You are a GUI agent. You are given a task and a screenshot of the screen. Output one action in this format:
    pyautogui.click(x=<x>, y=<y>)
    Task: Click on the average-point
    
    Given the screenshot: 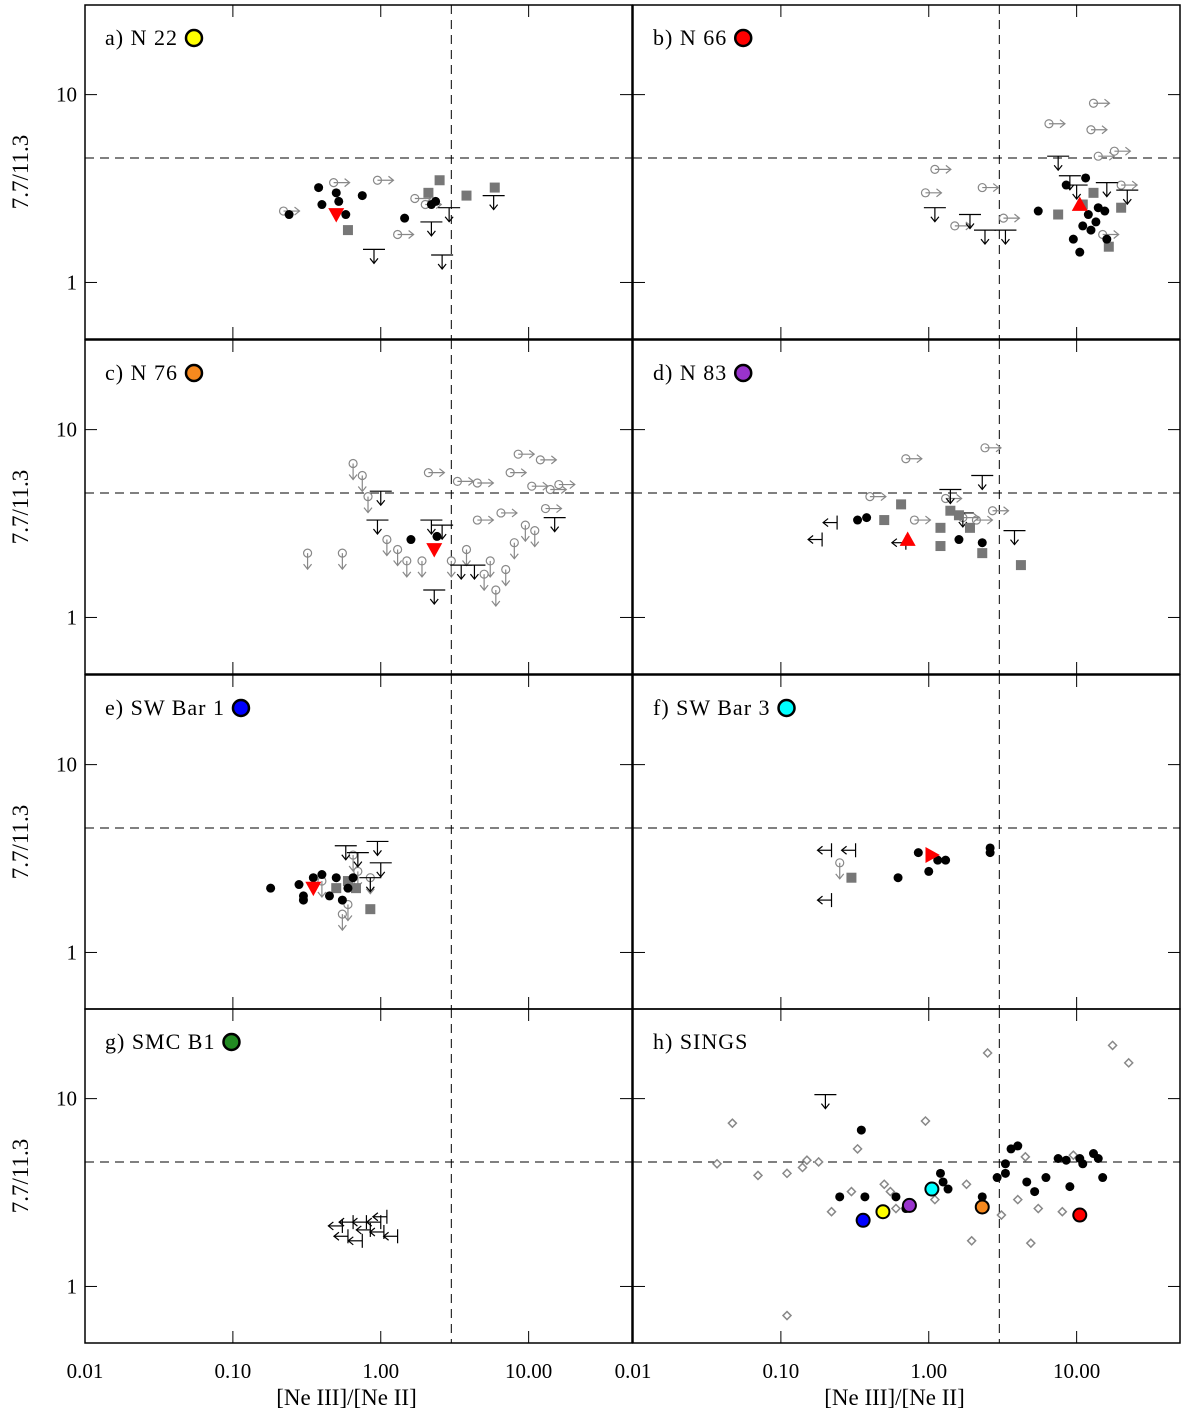 What is the action you would take?
    pyautogui.click(x=863, y=1220)
    